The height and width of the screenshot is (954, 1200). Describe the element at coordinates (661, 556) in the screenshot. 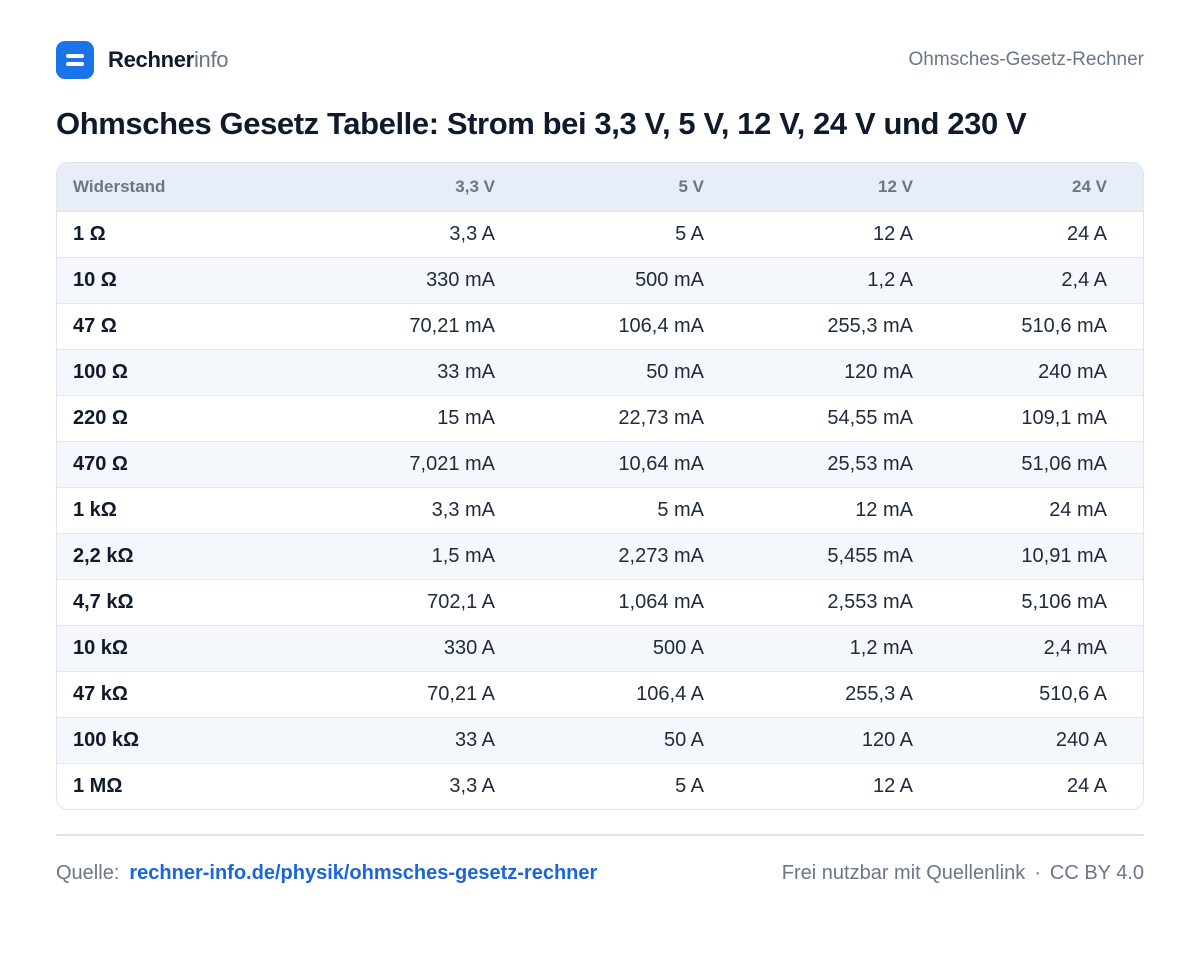

I see `current-cell: 2,273 mA` at that location.